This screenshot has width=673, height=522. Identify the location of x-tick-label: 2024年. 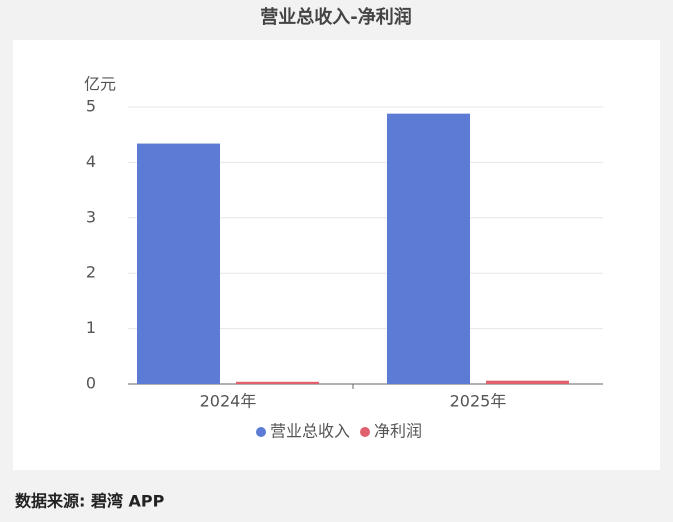
(228, 401).